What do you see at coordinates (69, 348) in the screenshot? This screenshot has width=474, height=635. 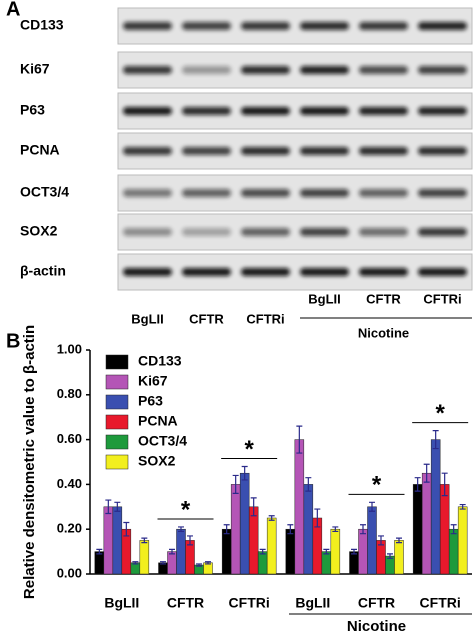 I see `y-tick-label: 1.00` at bounding box center [69, 348].